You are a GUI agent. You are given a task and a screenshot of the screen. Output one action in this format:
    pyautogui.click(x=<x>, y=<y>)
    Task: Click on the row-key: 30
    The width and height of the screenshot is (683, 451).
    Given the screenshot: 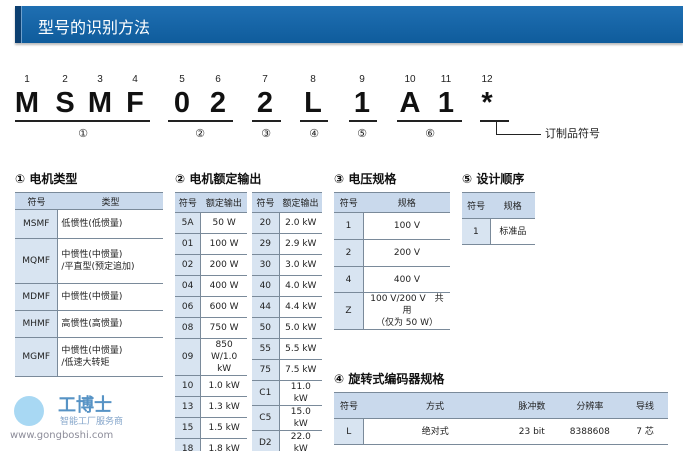 What is the action you would take?
    pyautogui.click(x=266, y=265)
    